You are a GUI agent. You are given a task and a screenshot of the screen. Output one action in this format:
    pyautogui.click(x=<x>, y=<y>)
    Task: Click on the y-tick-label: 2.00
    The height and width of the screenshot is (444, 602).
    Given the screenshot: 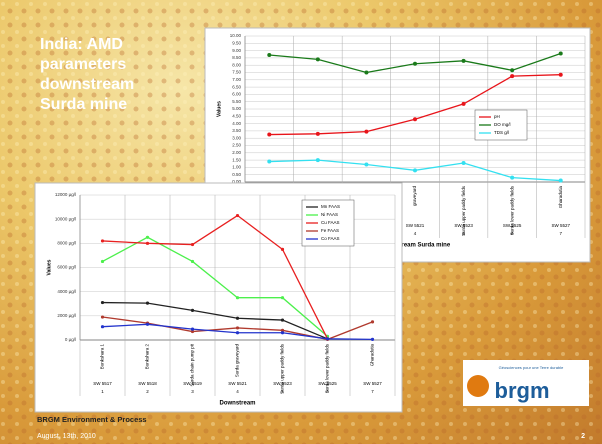 What is the action you would take?
    pyautogui.click(x=236, y=152)
    